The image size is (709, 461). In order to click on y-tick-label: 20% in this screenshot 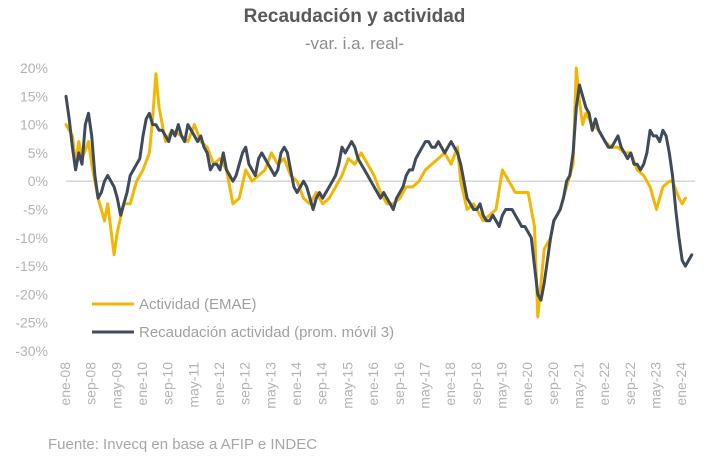, I will do `click(34, 68)`.